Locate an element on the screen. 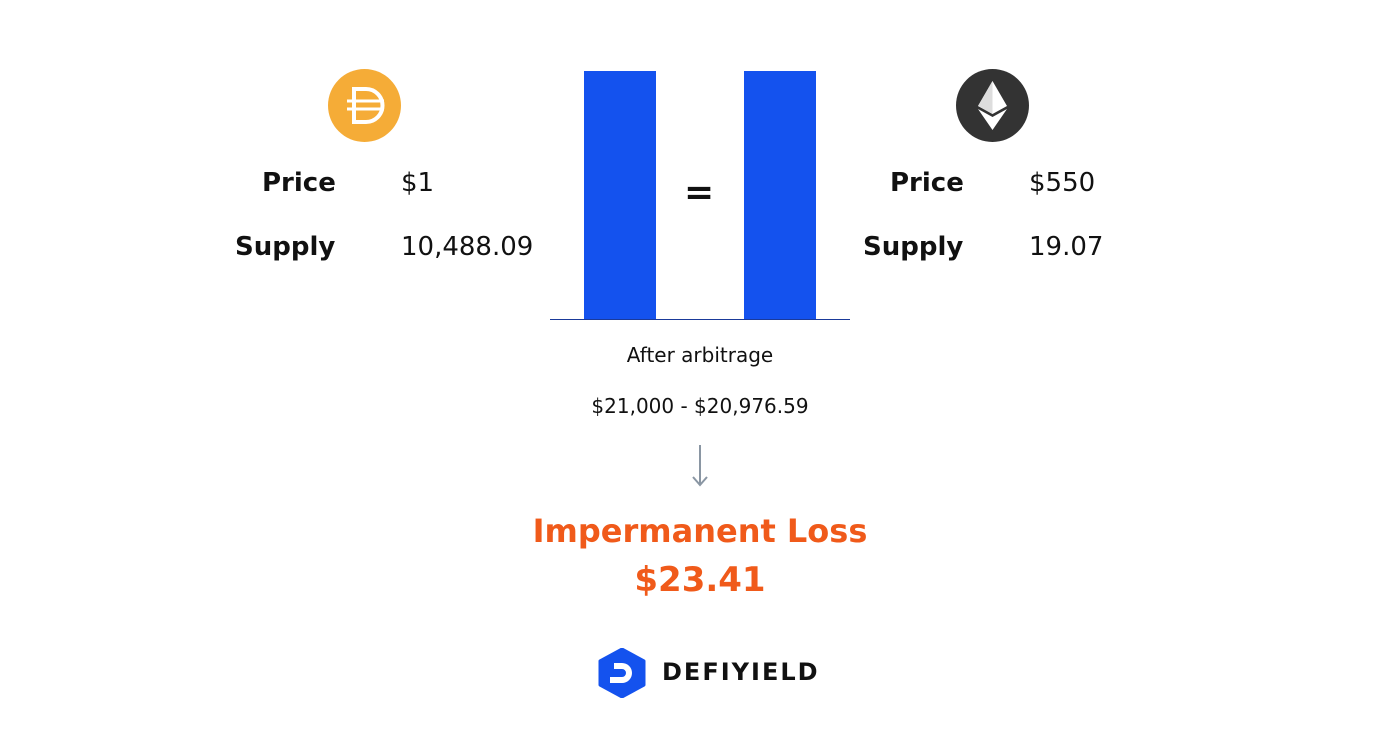 This screenshot has height=735, width=1400. eth-icon is located at coordinates (992, 105).